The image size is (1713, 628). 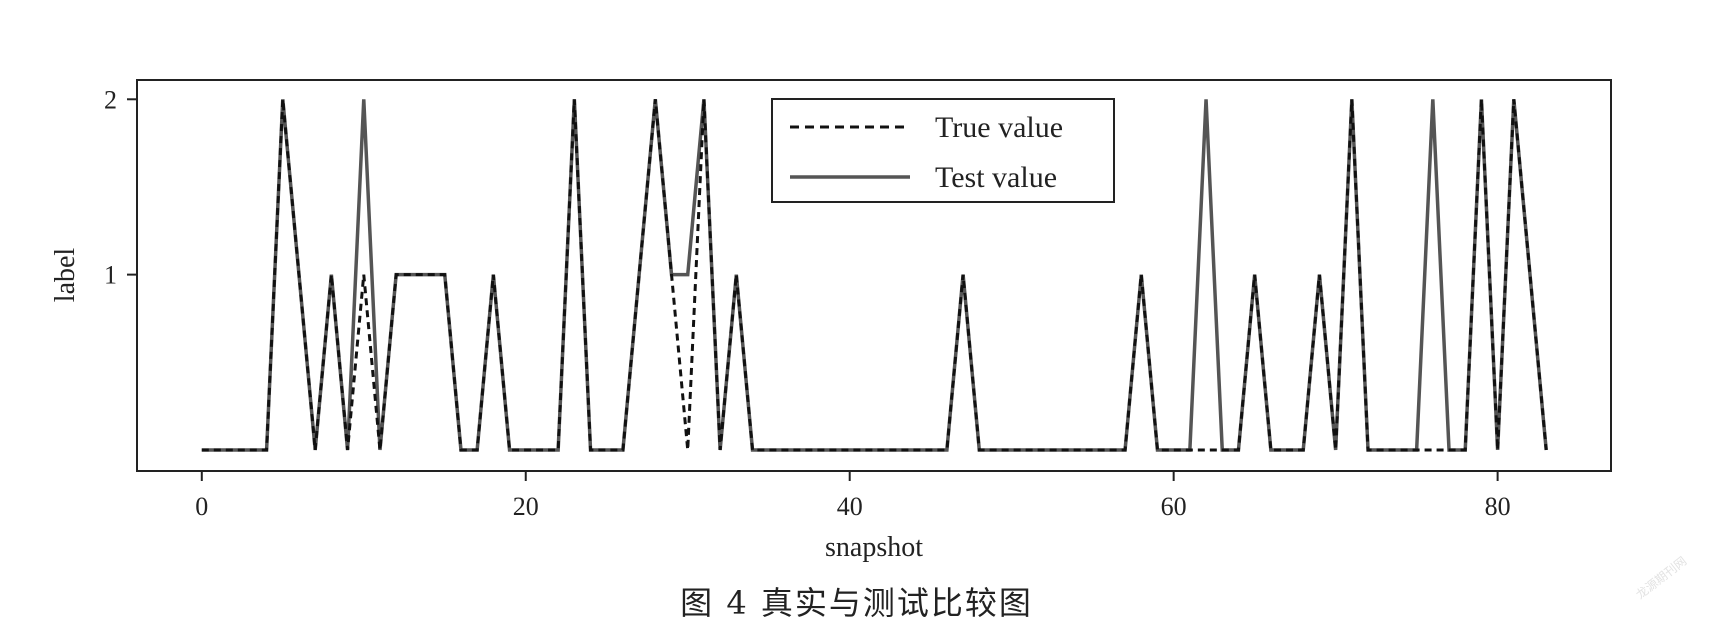 What do you see at coordinates (996, 177) in the screenshot?
I see `legend-label-test-value: Test value` at bounding box center [996, 177].